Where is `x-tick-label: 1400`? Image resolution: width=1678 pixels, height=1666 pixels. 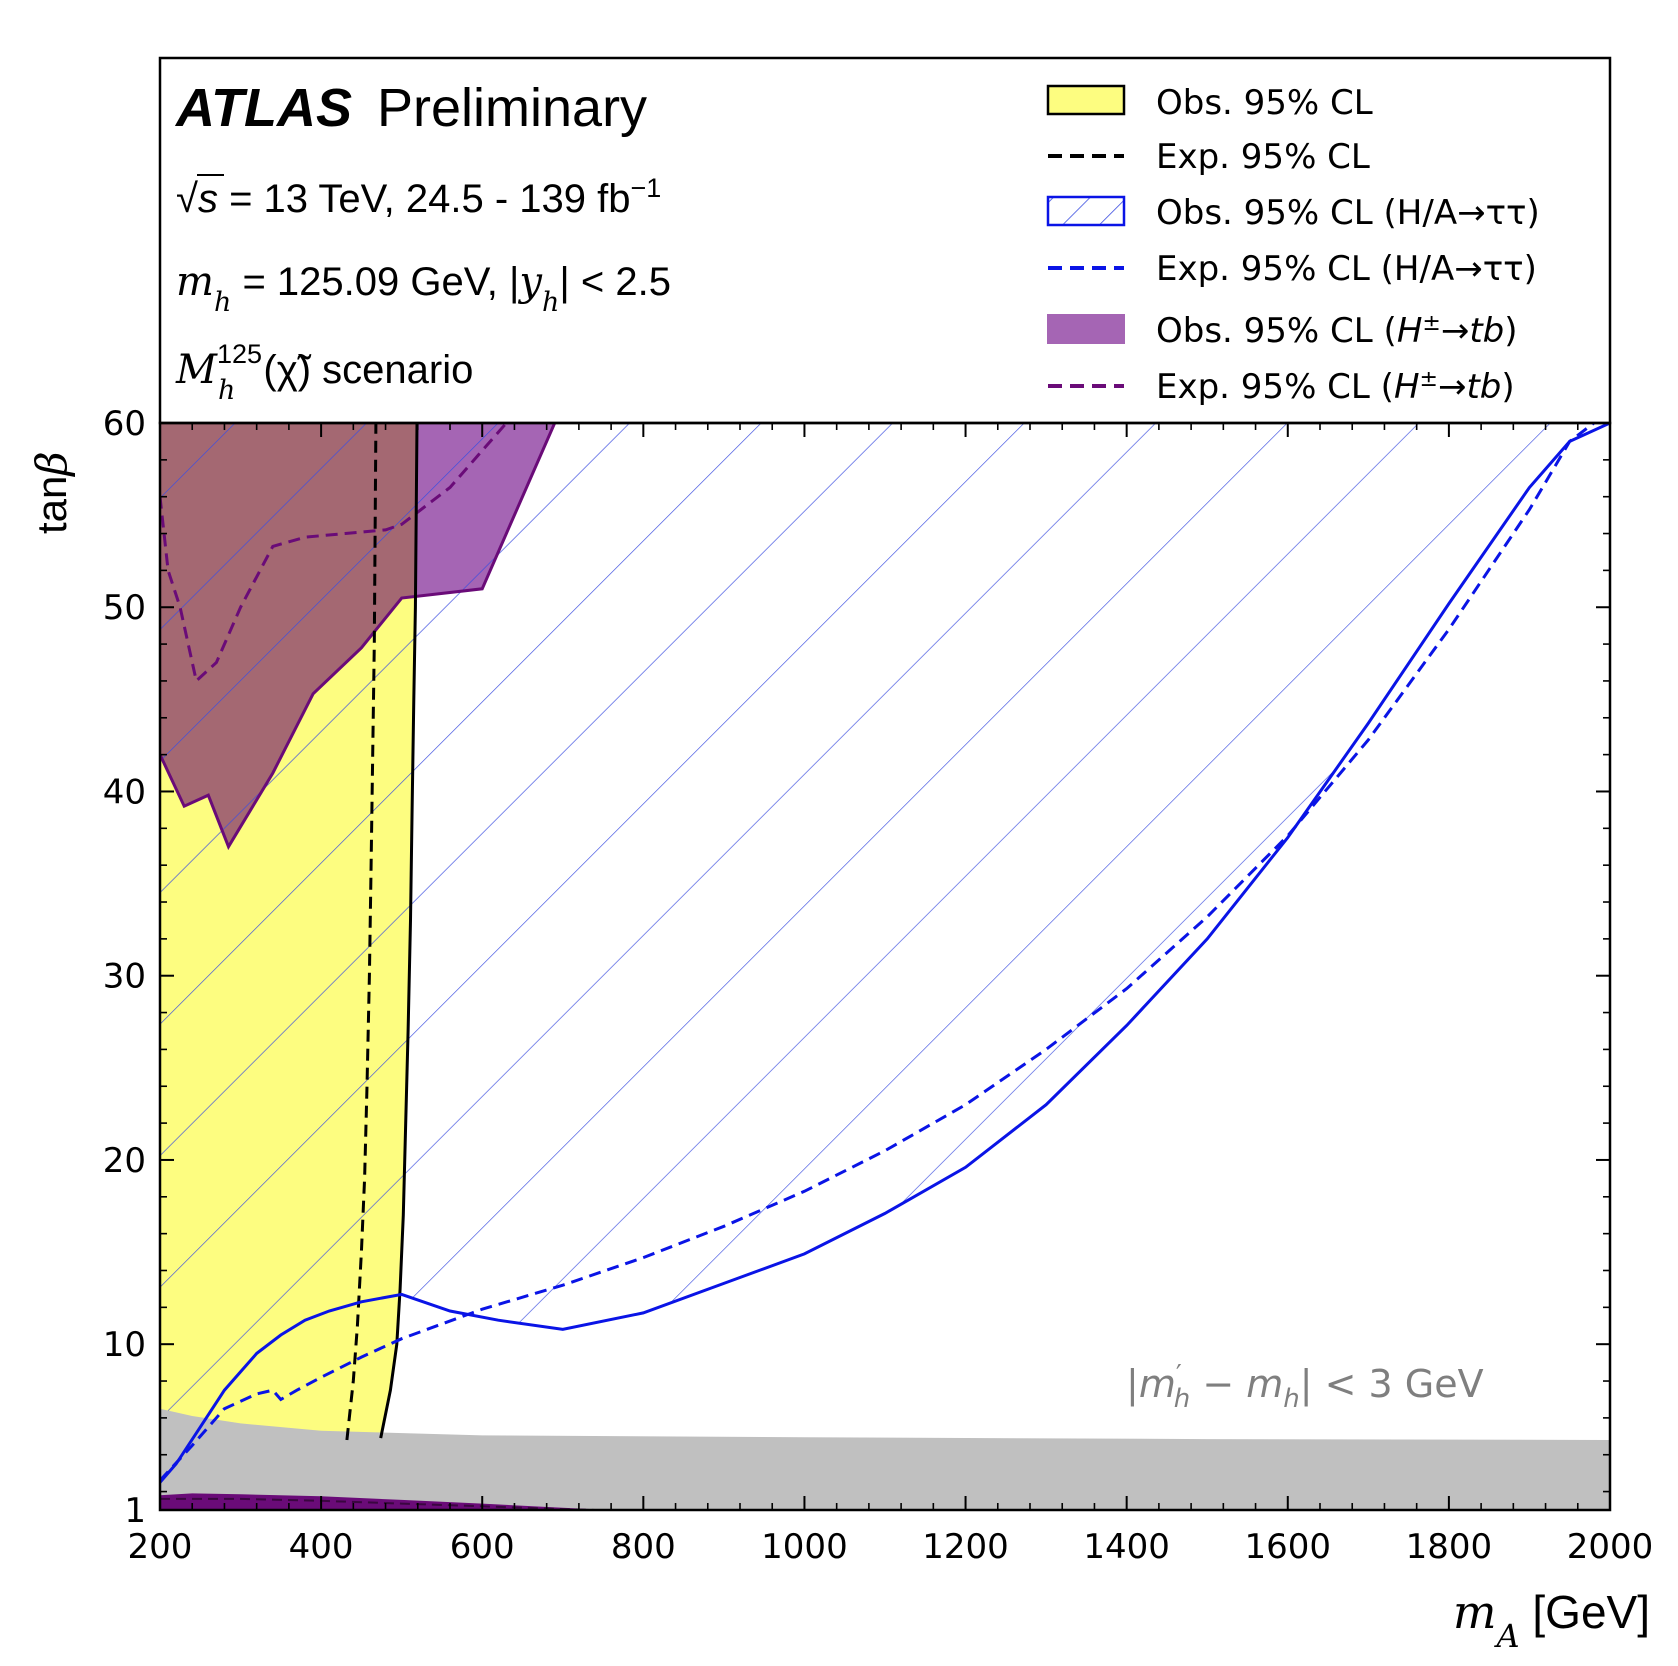
x-tick-label: 1400 is located at coordinates (1126, 1547).